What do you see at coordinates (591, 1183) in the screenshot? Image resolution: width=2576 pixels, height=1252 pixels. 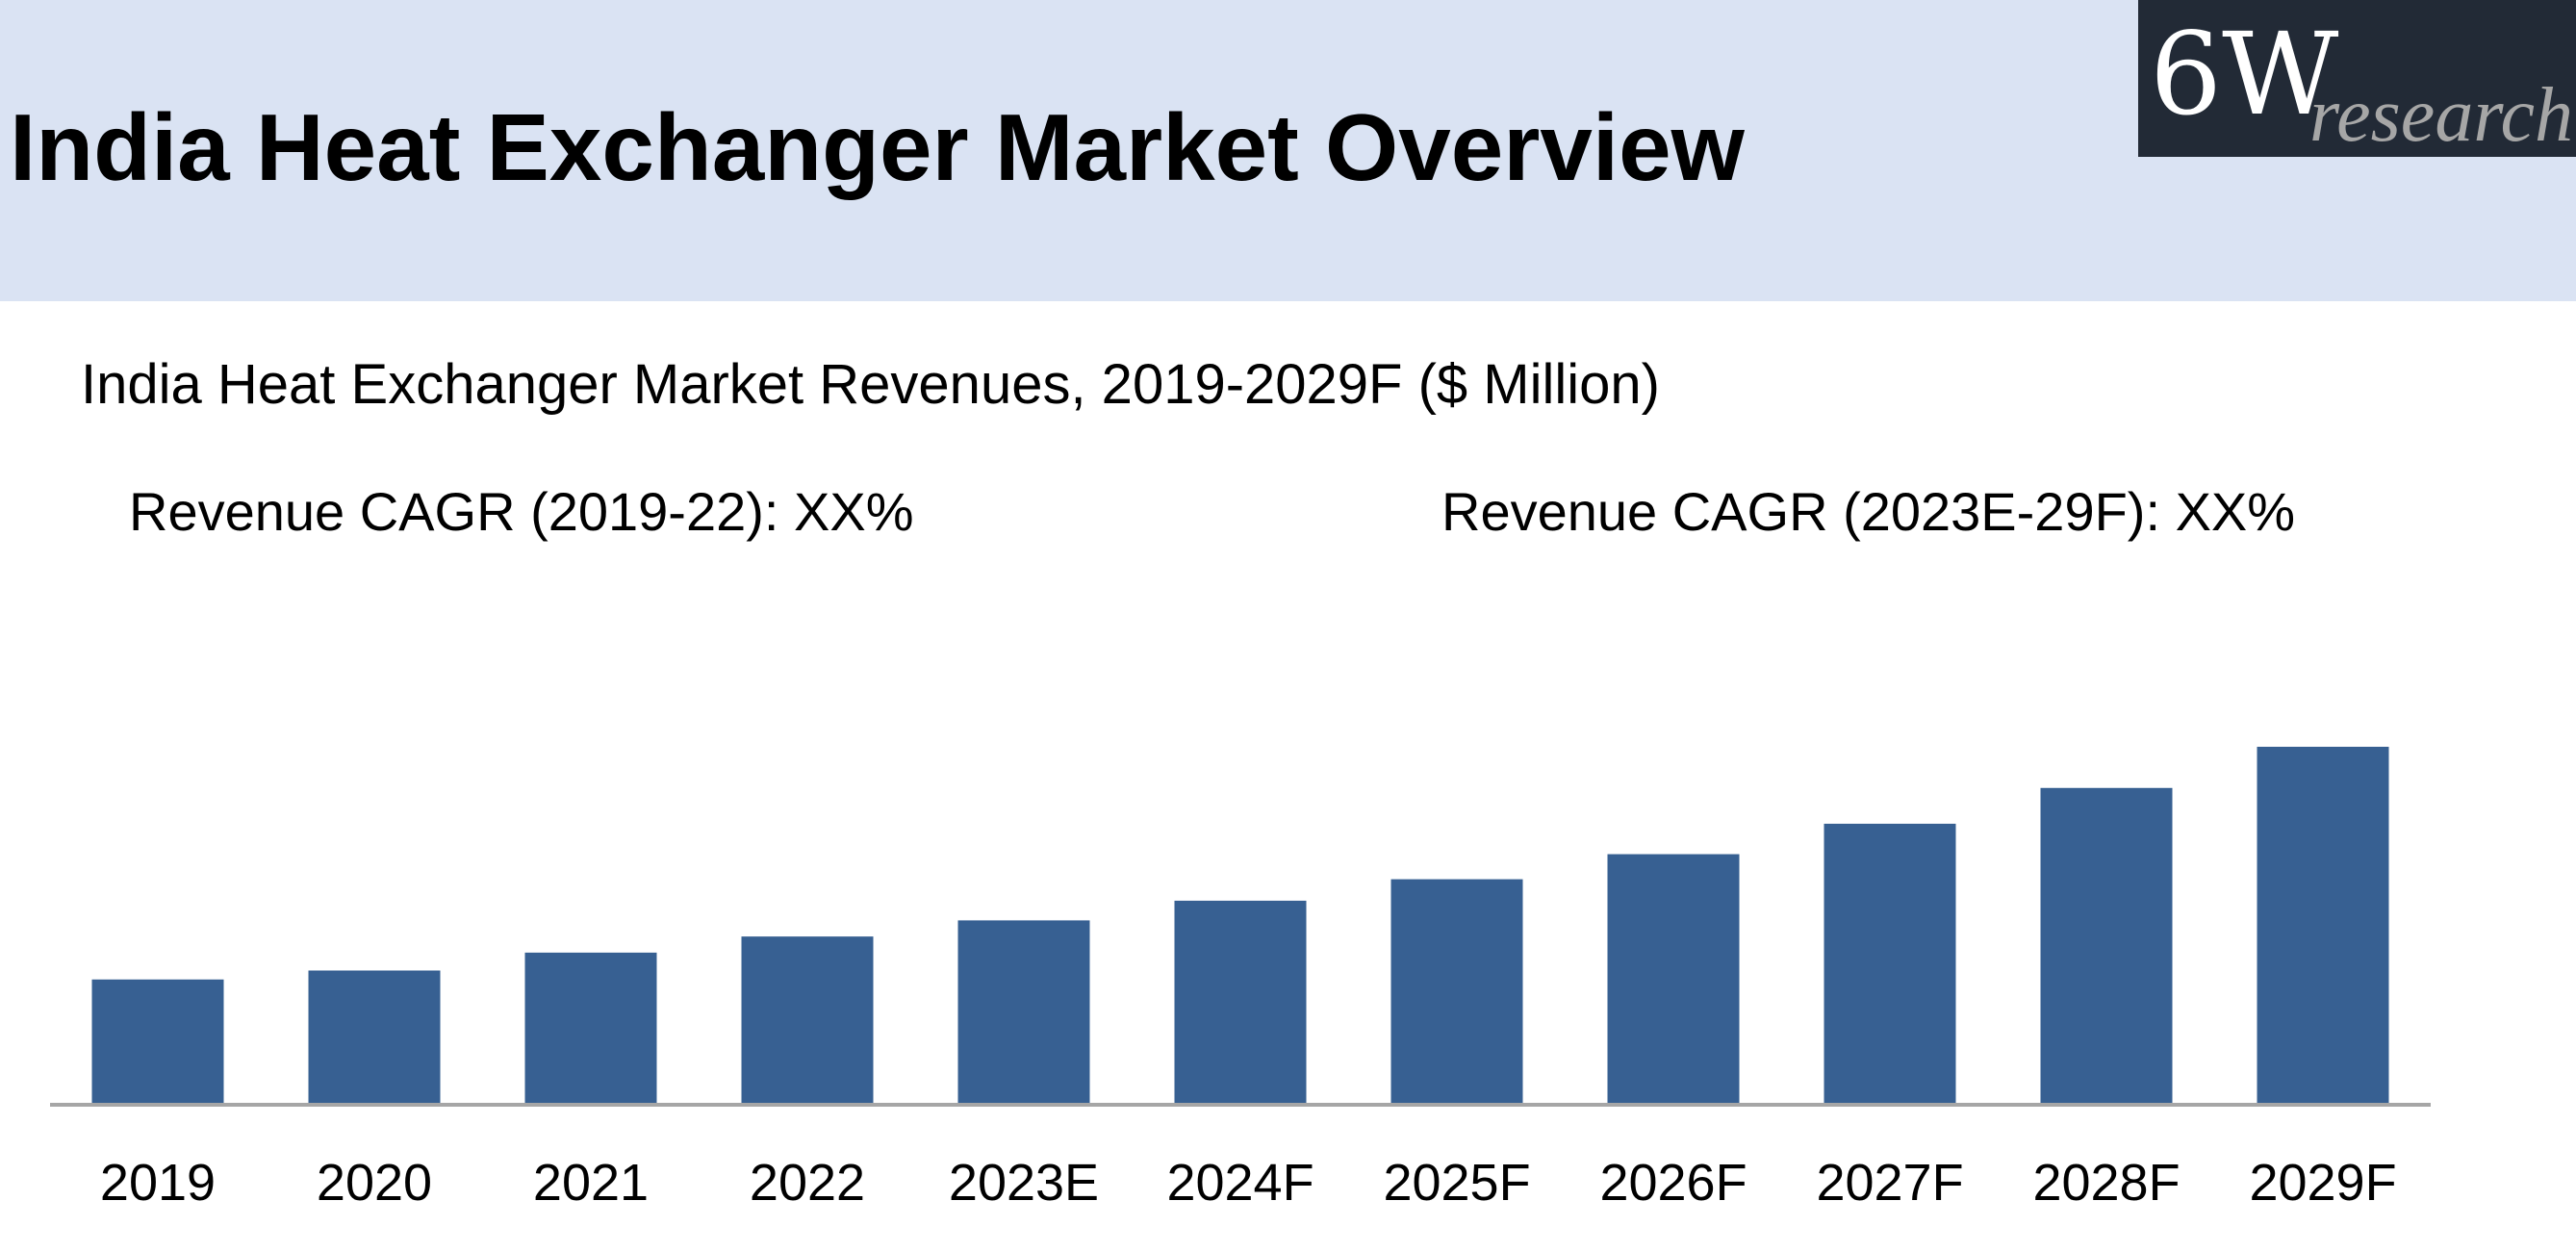 I see `x-tick-label-2021: 2021` at bounding box center [591, 1183].